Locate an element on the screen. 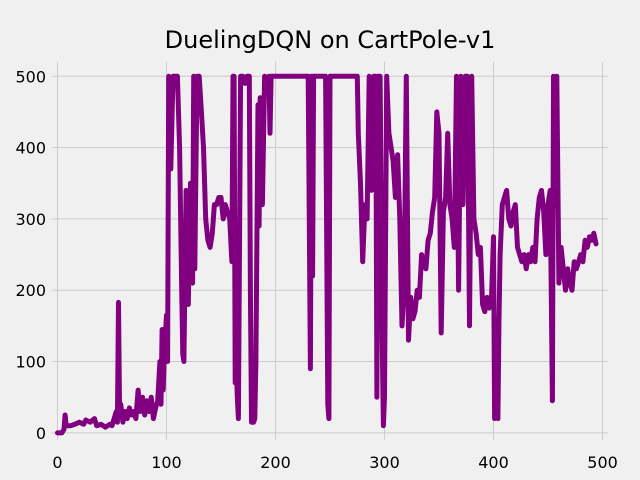  x-tick-label: 100 is located at coordinates (166, 462).